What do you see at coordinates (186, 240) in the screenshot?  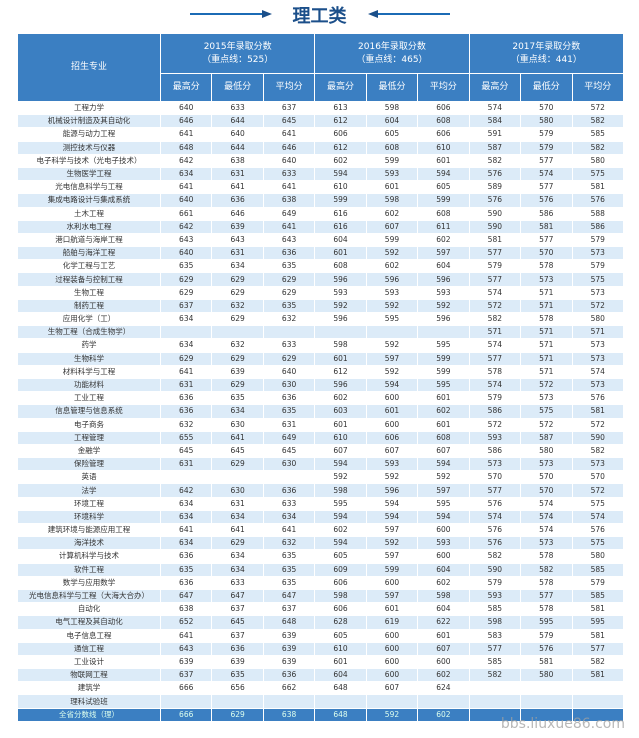 I see `score: 643` at bounding box center [186, 240].